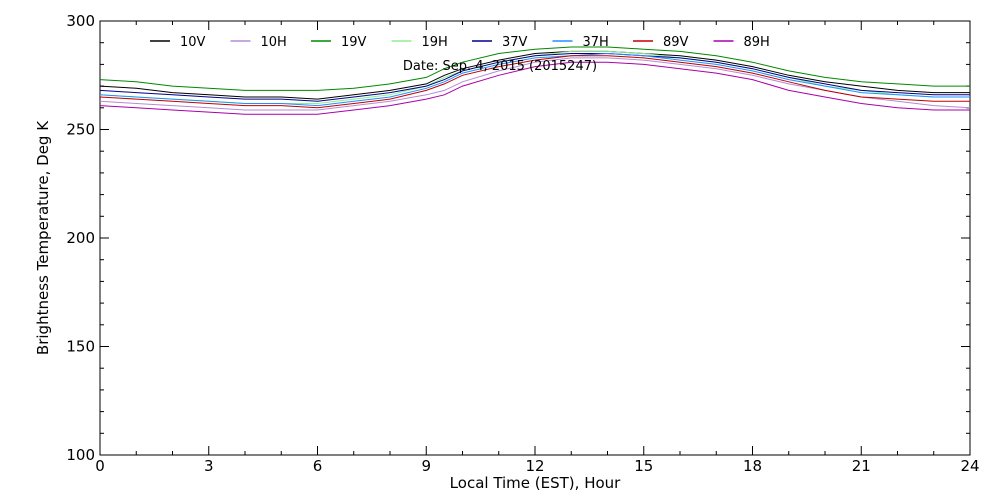 The width and height of the screenshot is (1000, 500). I want to click on x-tick-label: 12, so click(534, 466).